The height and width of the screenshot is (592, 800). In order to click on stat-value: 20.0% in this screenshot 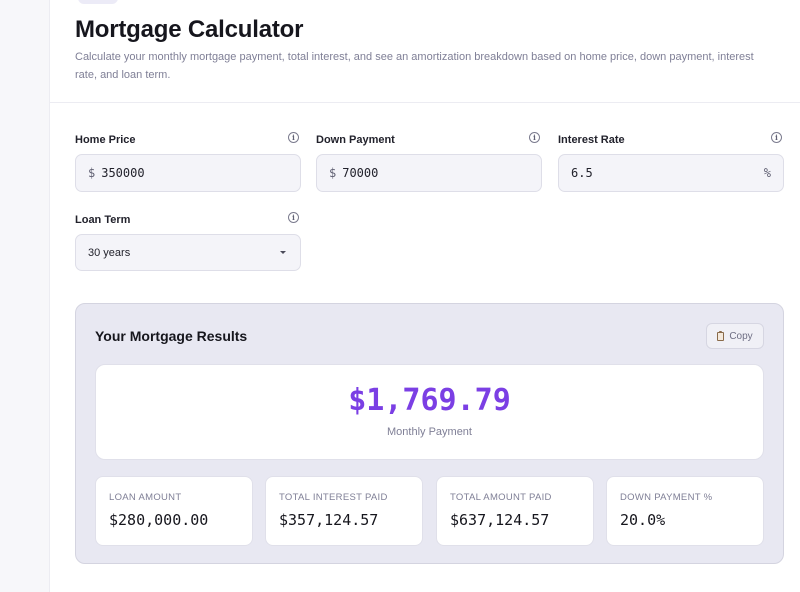, I will do `click(643, 520)`.